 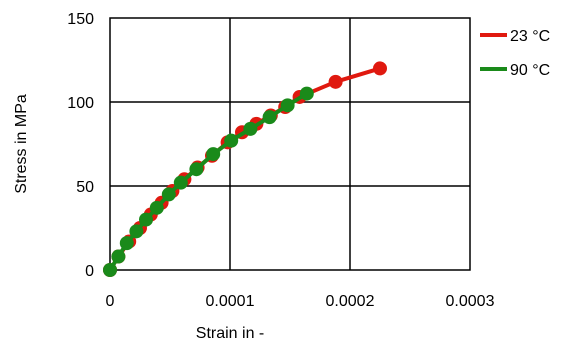 What do you see at coordinates (530, 36) in the screenshot?
I see `legend-label-23c: 23 °C` at bounding box center [530, 36].